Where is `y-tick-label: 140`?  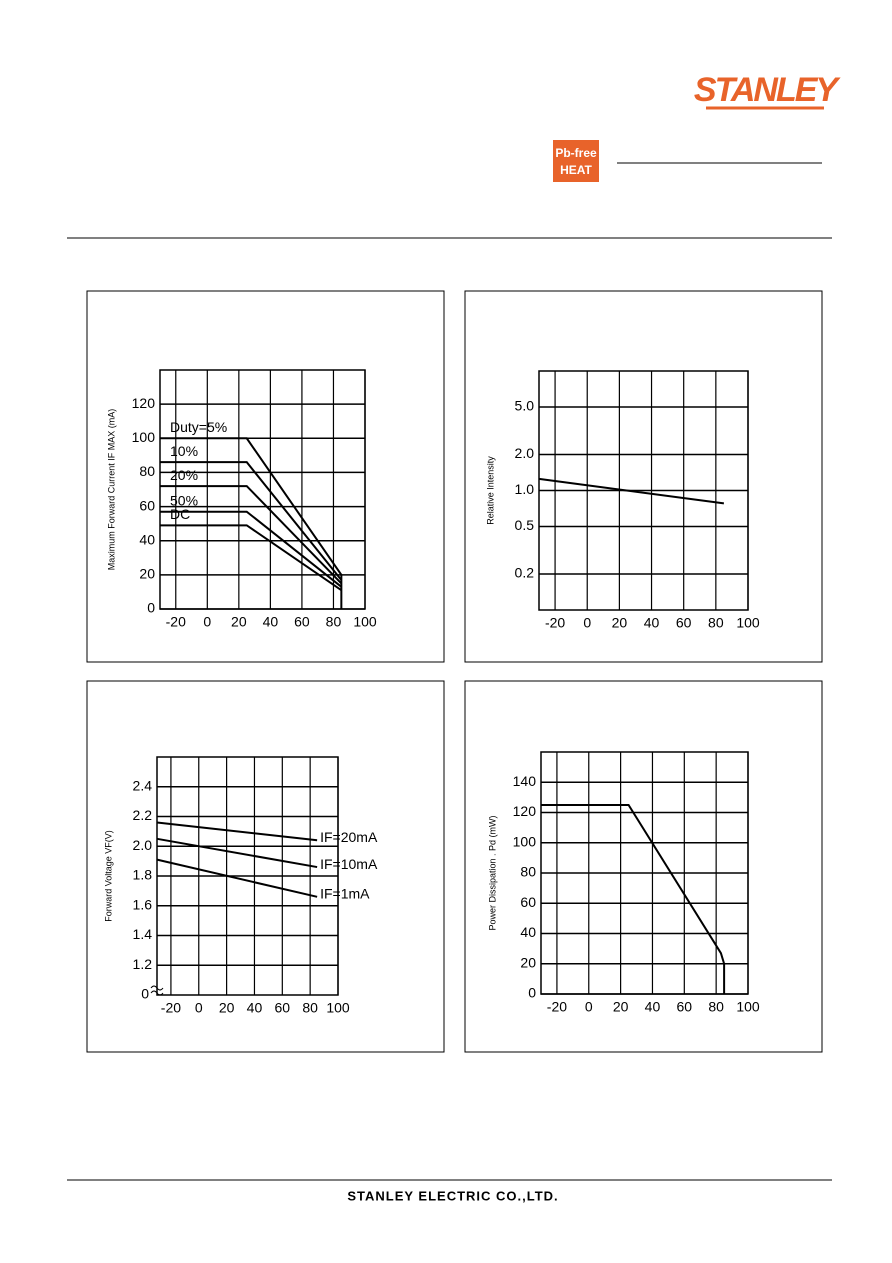
y-tick-label: 140 is located at coordinates (525, 781).